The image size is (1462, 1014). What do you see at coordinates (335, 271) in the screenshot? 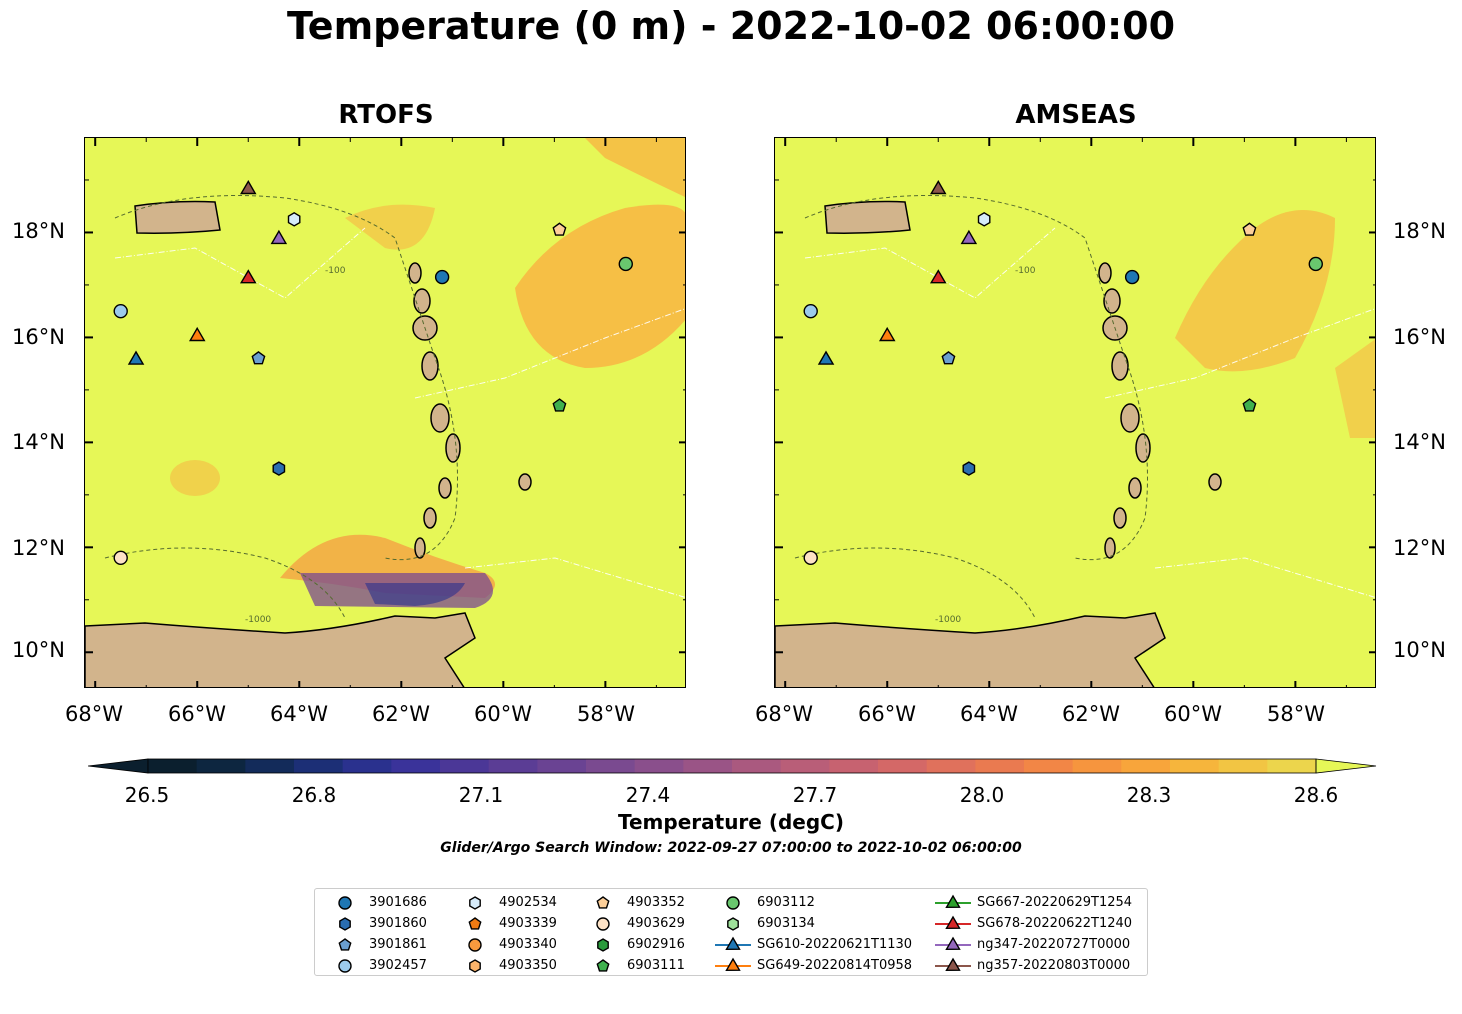
I see `contour-label: -100` at bounding box center [335, 271].